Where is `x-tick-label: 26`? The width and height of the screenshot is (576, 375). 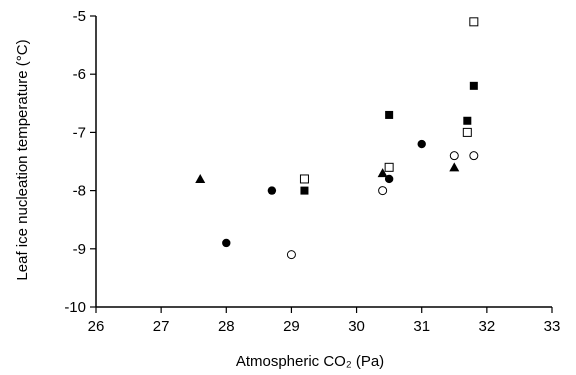
x-tick-label: 26 is located at coordinates (96, 326).